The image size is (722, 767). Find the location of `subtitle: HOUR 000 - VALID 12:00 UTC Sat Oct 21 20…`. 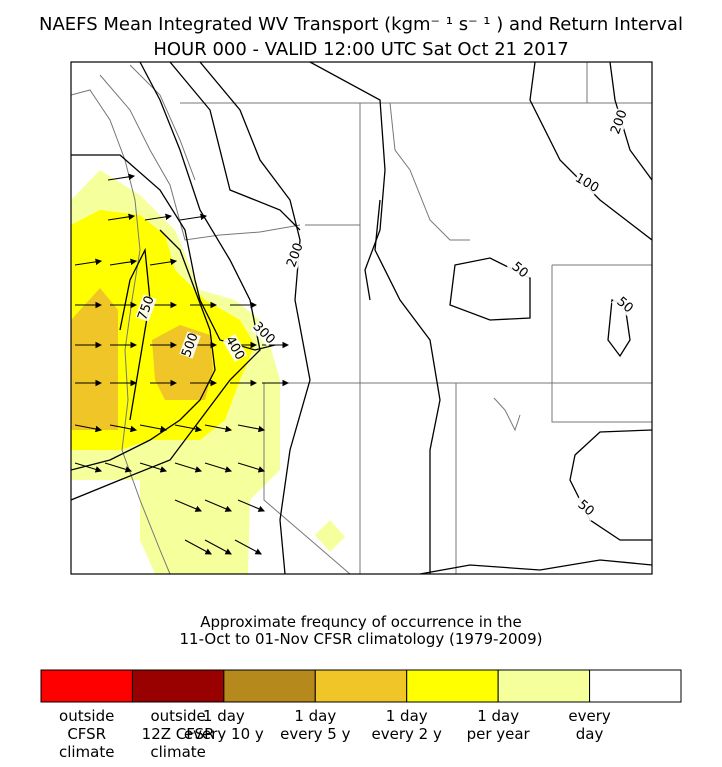

subtitle: HOUR 000 - VALID 12:00 UTC Sat Oct 21 20… is located at coordinates (360, 49).